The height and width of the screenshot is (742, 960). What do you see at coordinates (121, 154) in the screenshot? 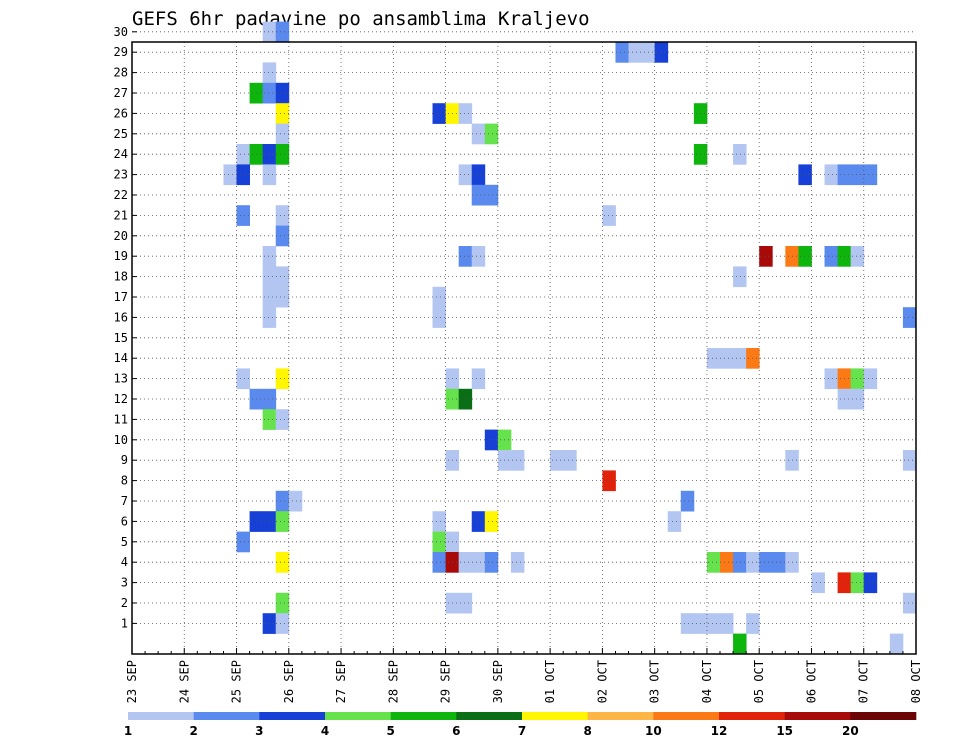
I see `y-tick-label: 24` at bounding box center [121, 154].